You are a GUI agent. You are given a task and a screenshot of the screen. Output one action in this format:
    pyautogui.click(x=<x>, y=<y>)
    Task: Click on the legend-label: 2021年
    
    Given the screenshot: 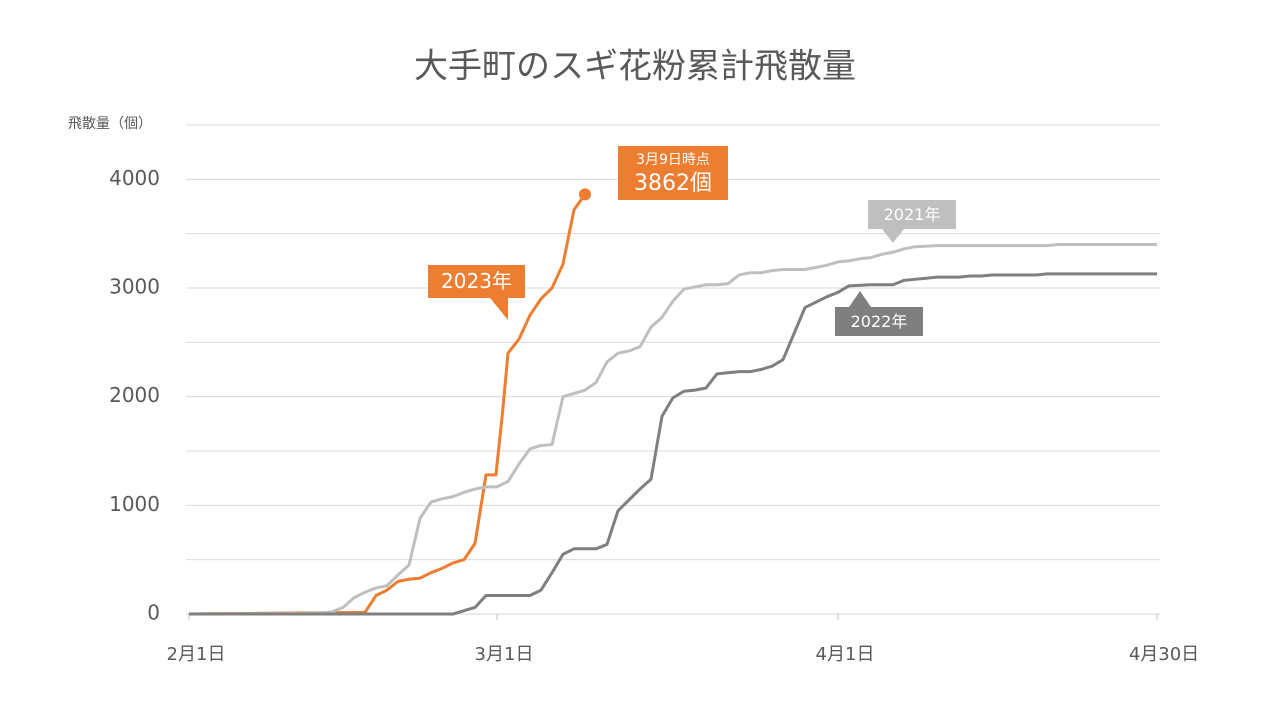 What is the action you would take?
    pyautogui.click(x=912, y=214)
    